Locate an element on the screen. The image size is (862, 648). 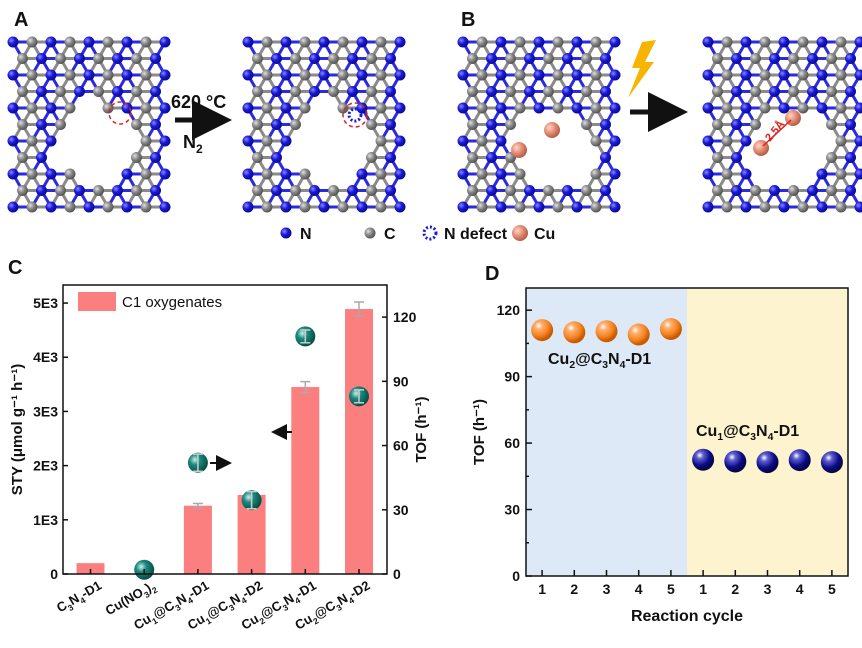
y-tick-label: 60 is located at coordinates (512, 443).